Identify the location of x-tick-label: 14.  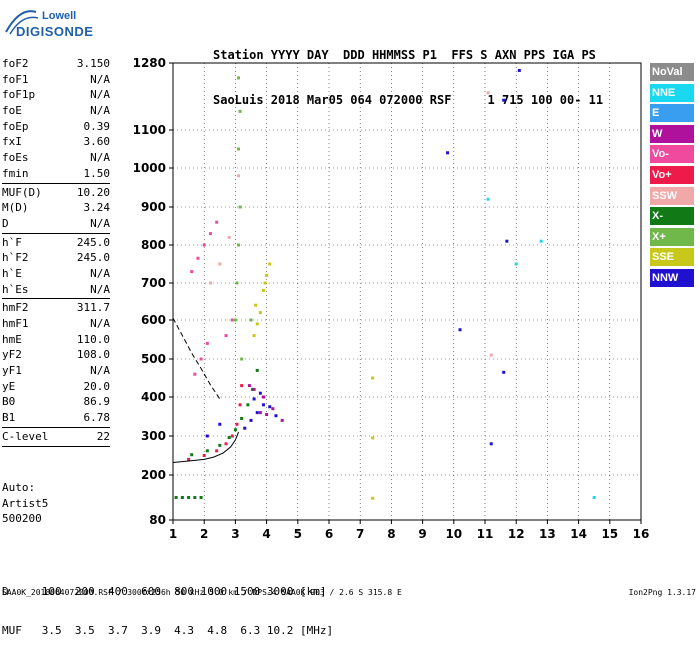
(578, 534).